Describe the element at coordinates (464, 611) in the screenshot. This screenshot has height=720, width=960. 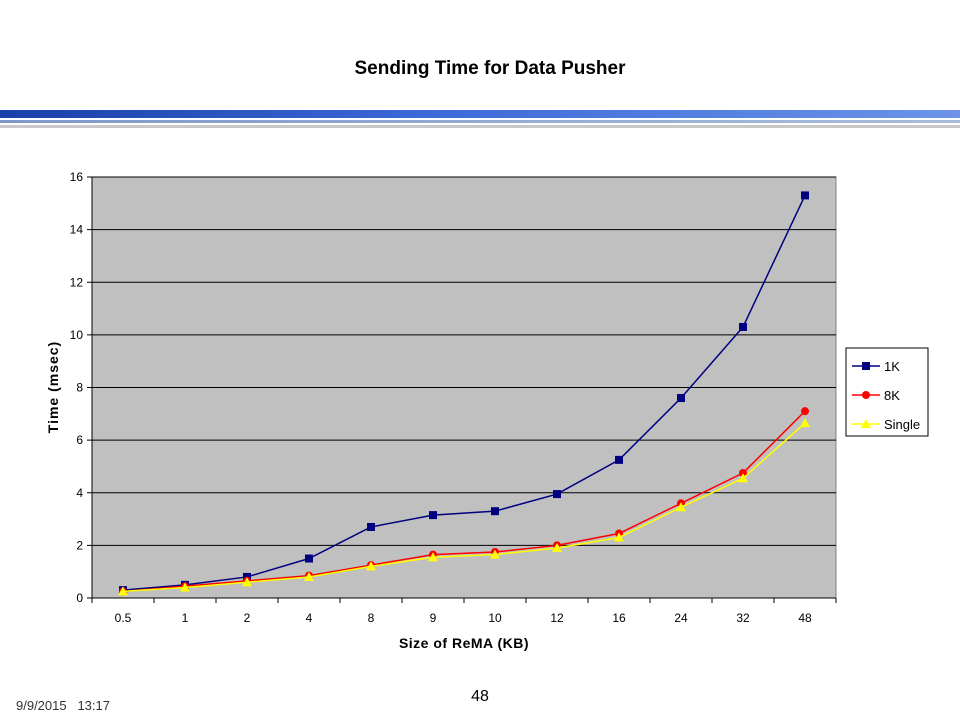
I see `x-axis: 0.5 1 2 4 8 9 10 12 16 24 32 48` at that location.